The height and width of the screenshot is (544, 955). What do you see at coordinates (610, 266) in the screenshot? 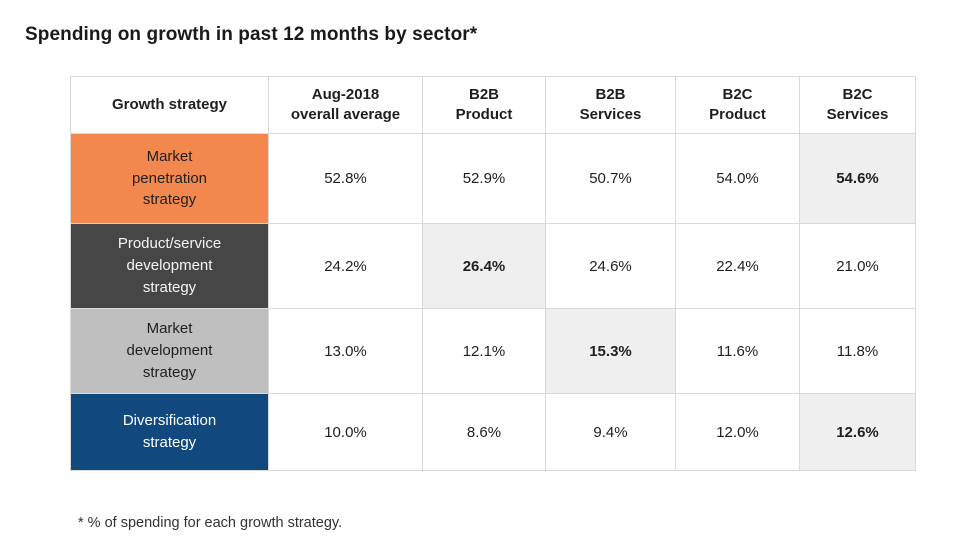
I see `cell-product-service-development-b2b-services: 24.6%` at bounding box center [610, 266].